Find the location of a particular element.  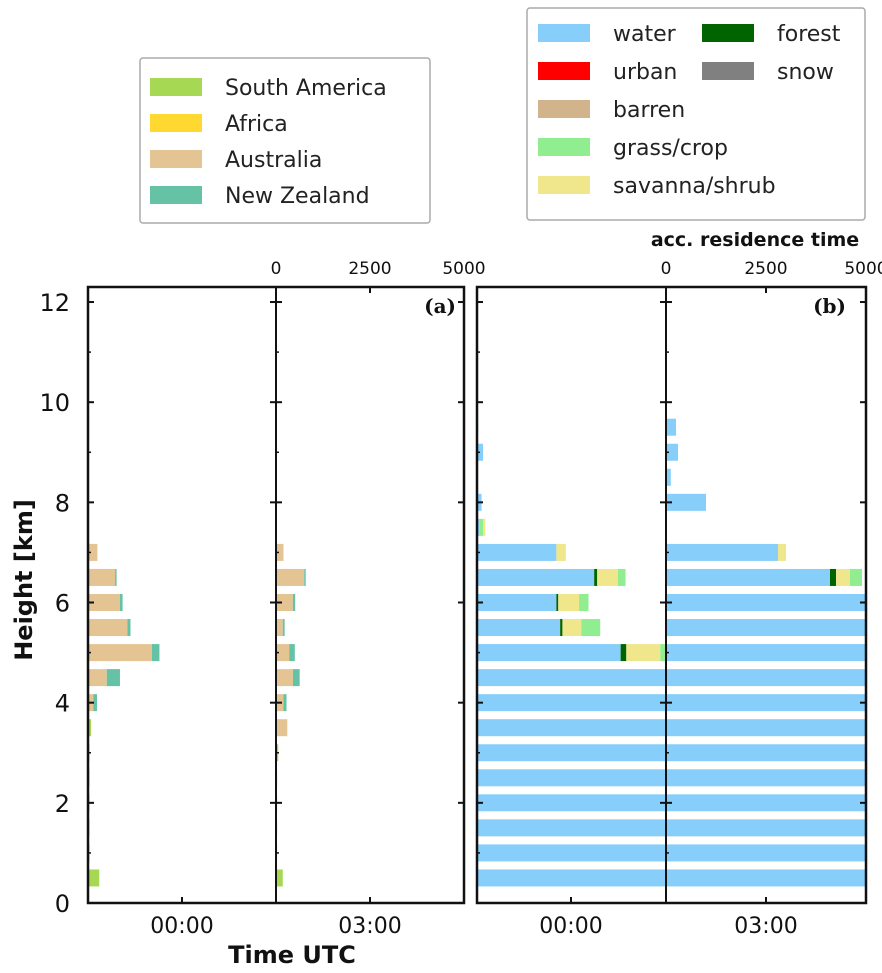

bar-pb-c0-h2-water is located at coordinates (571, 828).